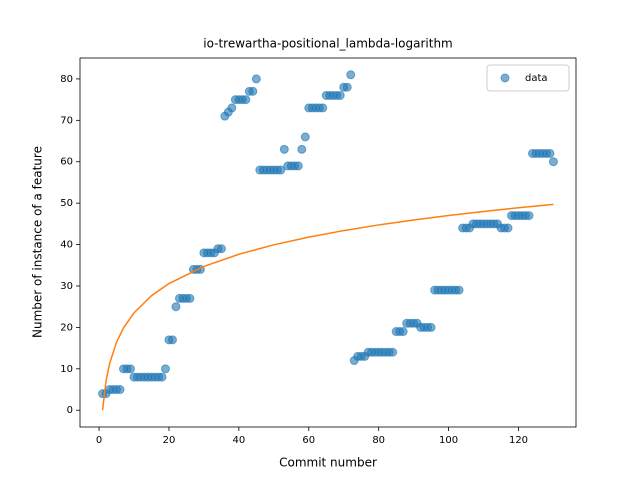 Image resolution: width=640 pixels, height=480 pixels. I want to click on y-tick-label: 80, so click(66, 79).